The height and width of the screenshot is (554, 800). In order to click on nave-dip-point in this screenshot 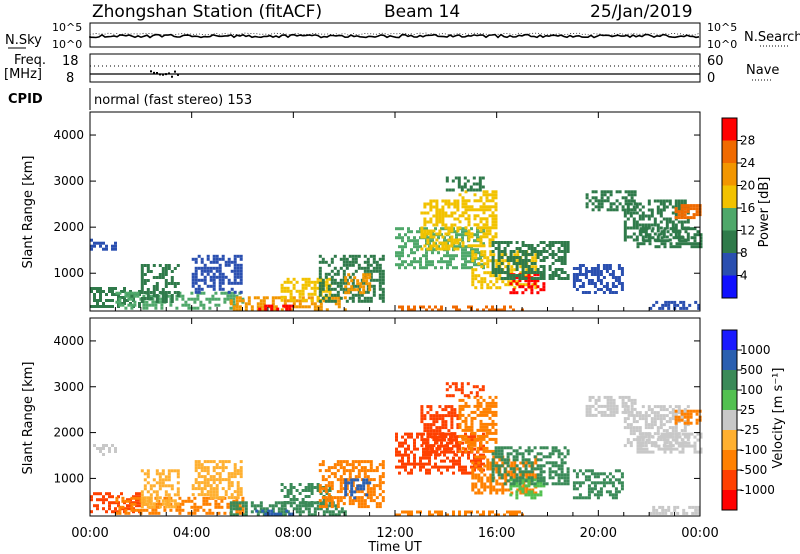, I will do `click(166, 74)`.